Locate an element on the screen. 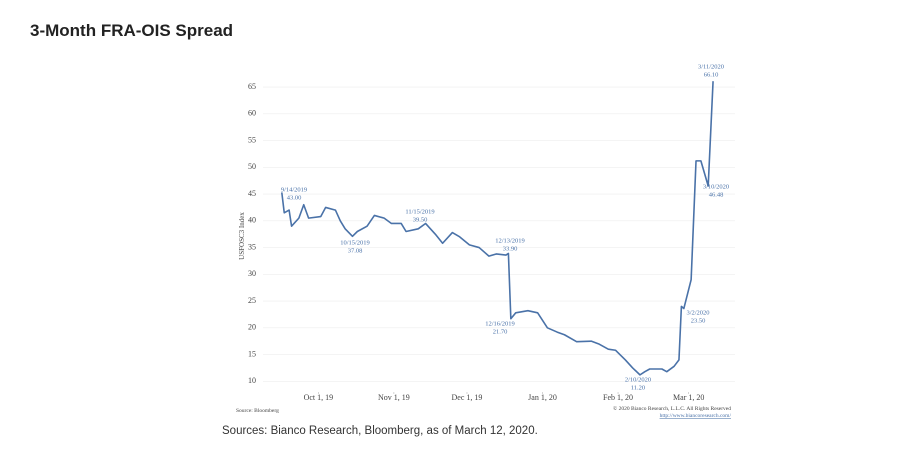  annotation-date: 9/14/2019 is located at coordinates (294, 189).